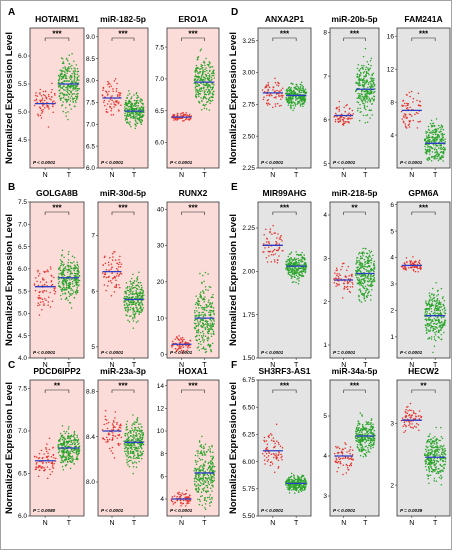 The image size is (452, 550). I want to click on y-tick-label: 1, so click(325, 345).